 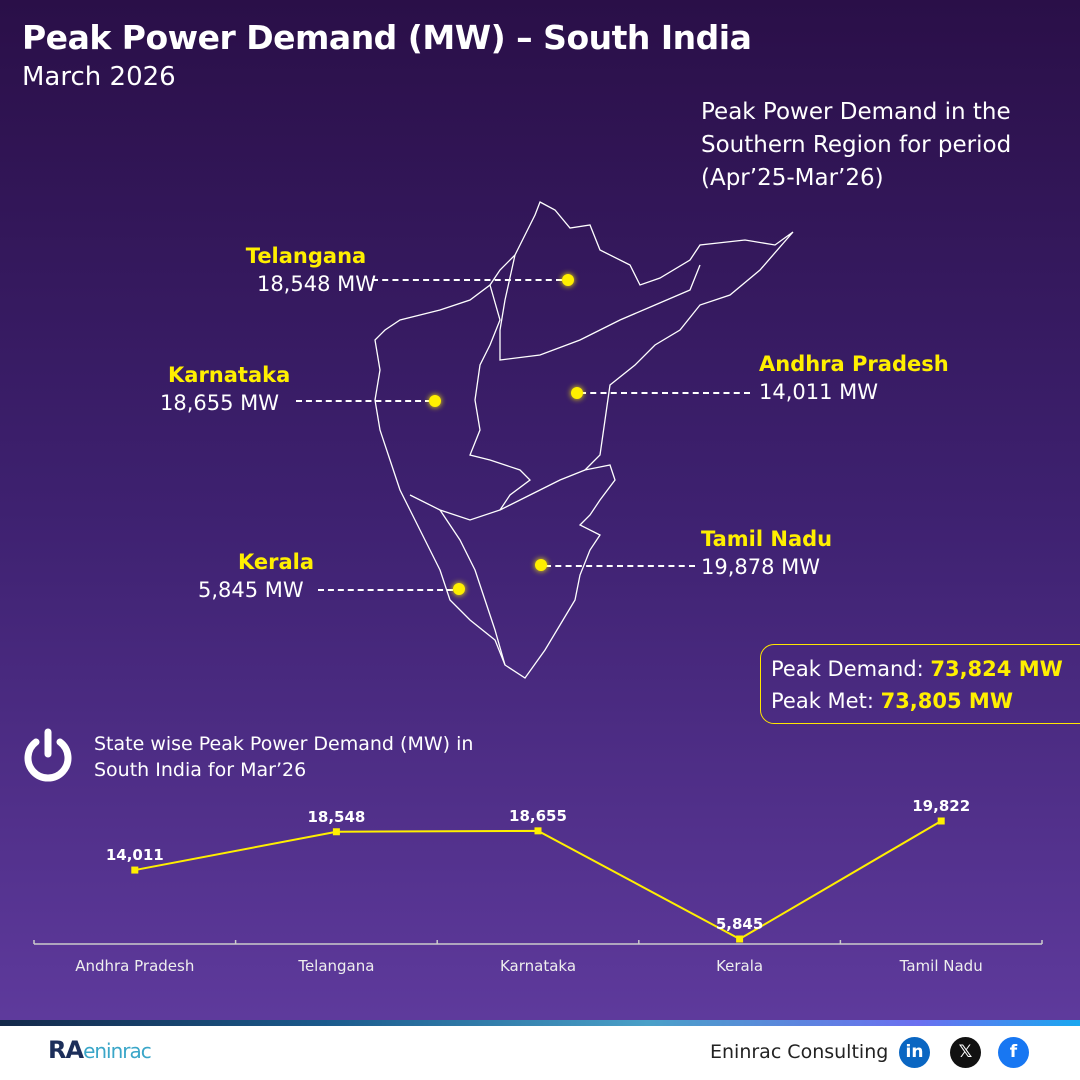 I want to click on state-value: 18,548 MW, so click(x=316, y=284).